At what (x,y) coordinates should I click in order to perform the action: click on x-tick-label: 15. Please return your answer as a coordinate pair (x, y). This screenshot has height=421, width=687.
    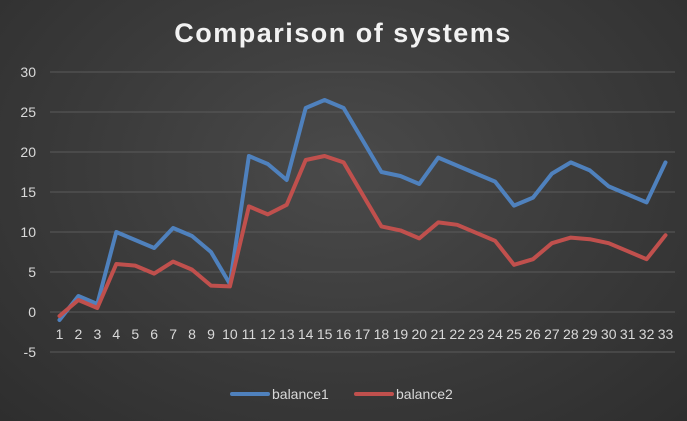
    Looking at the image, I should click on (325, 334).